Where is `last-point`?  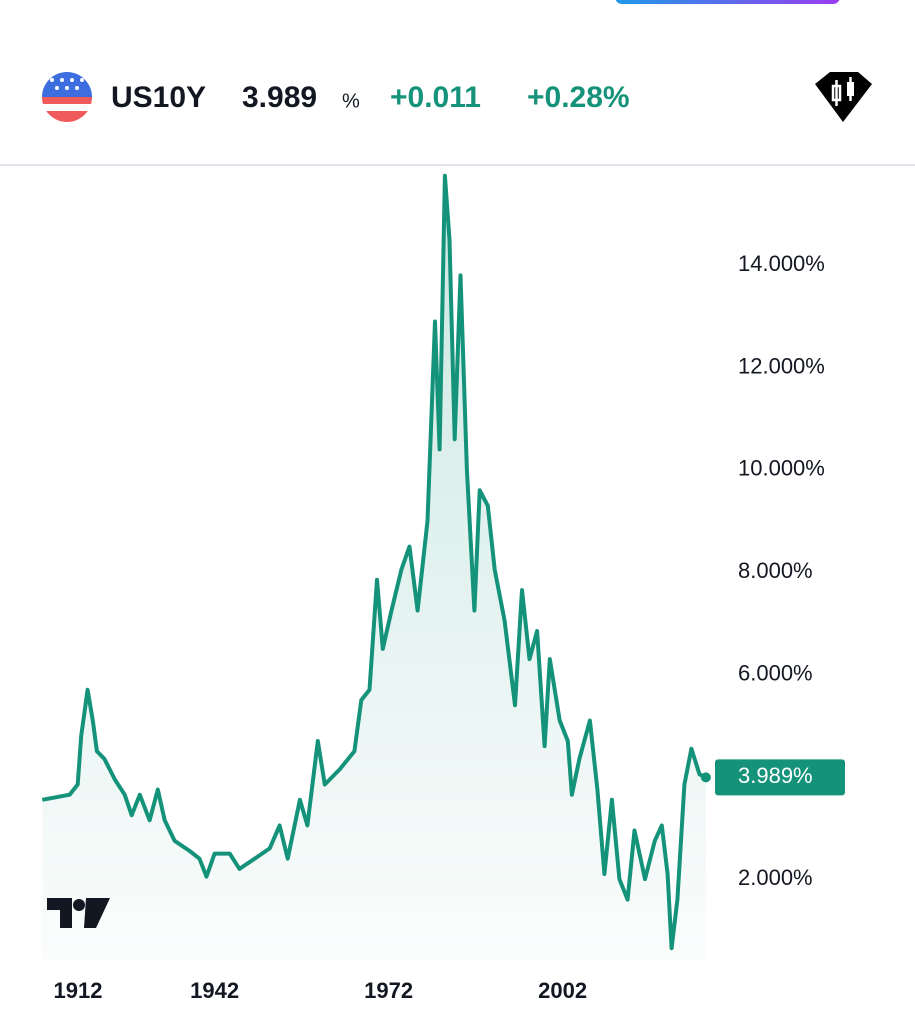 last-point is located at coordinates (705, 777).